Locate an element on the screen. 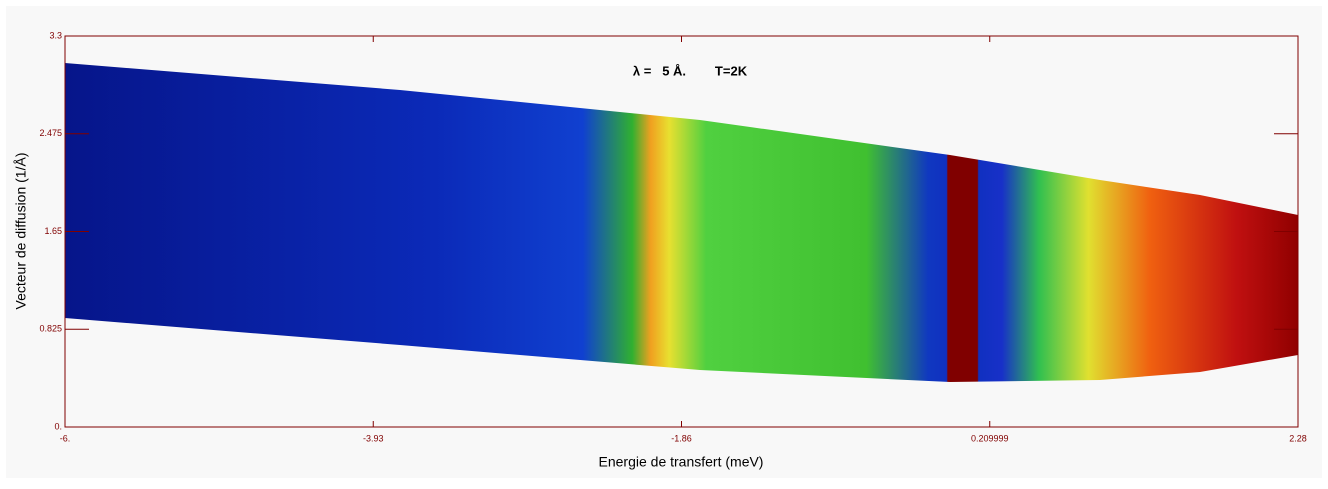 The image size is (1328, 489). y-tick-label: 1.65 is located at coordinates (53, 231).